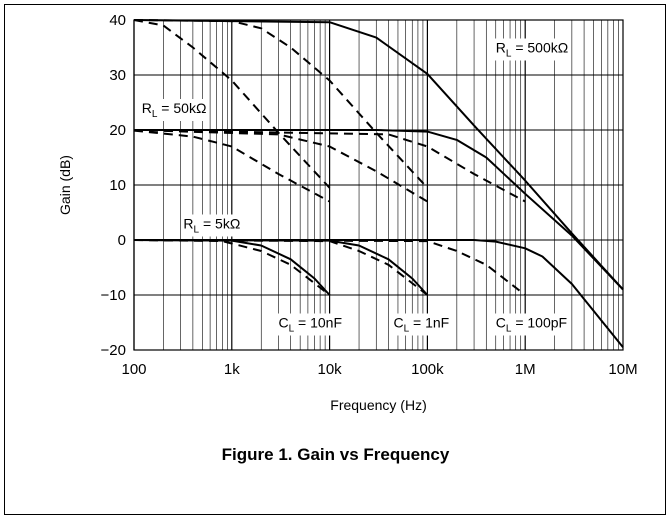 This screenshot has width=671, height=520. Describe the element at coordinates (525, 369) in the screenshot. I see `x-tick-label: 1M` at that location.